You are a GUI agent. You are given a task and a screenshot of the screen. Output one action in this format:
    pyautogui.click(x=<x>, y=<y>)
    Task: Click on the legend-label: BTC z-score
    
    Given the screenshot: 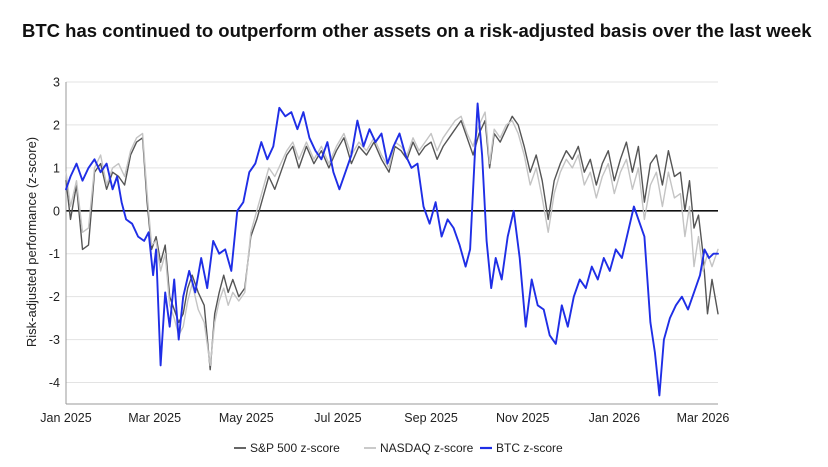 What is the action you would take?
    pyautogui.click(x=529, y=448)
    